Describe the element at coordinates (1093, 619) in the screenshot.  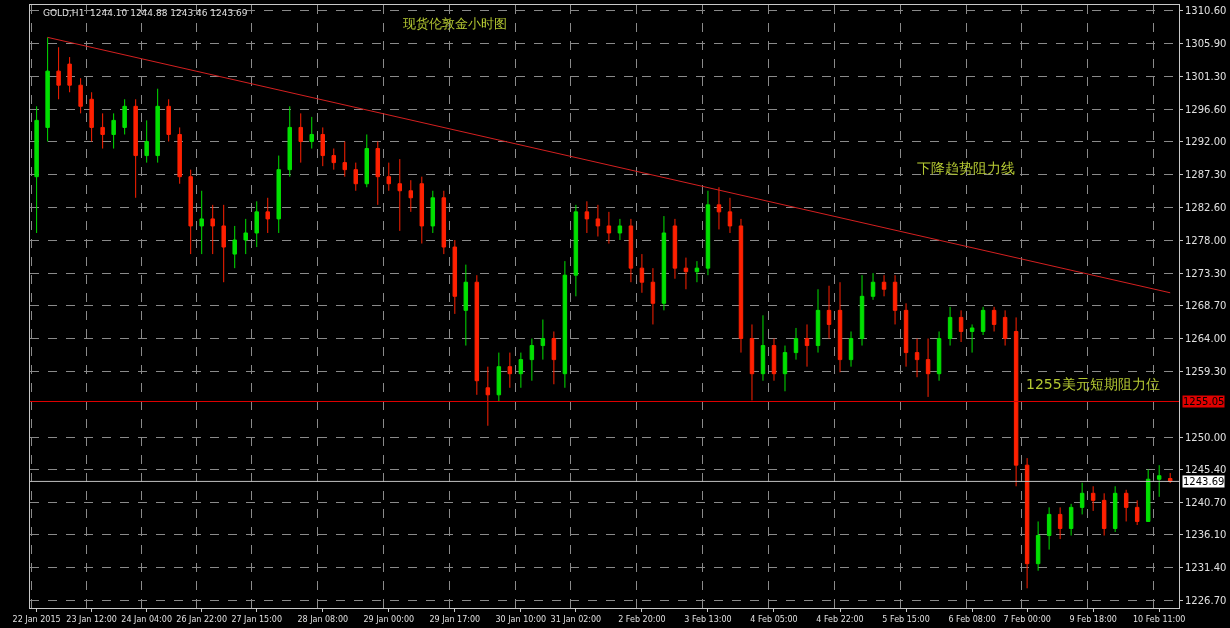
I see `x-tick-label: 9 Feb 18:00` at that location.